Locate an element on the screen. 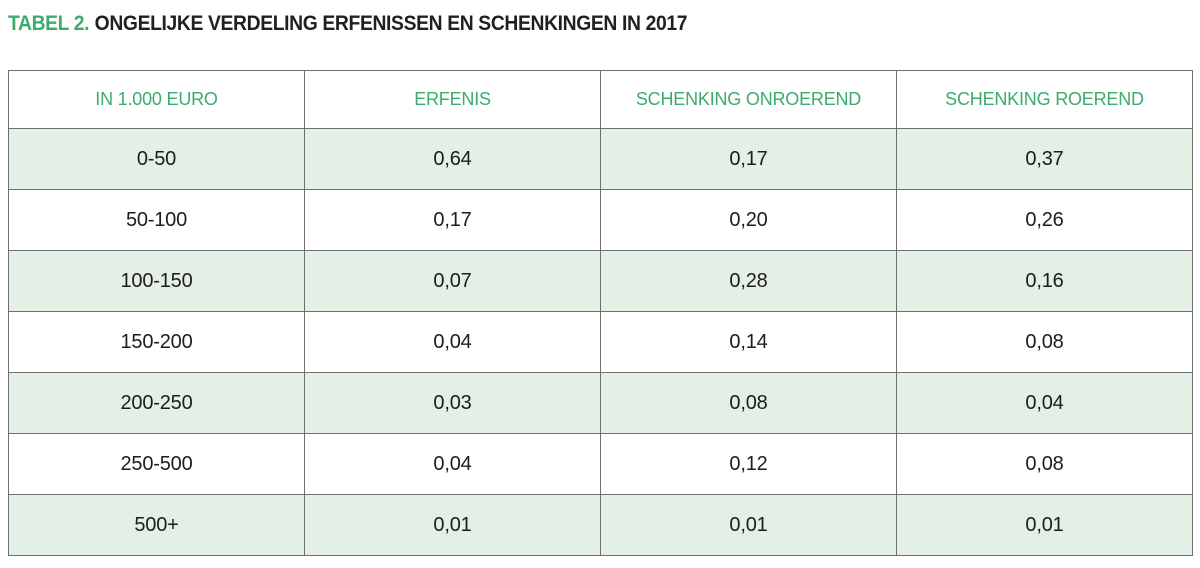 This screenshot has width=1200, height=568. table-row: 100-150 0,07 0,28 0,16 is located at coordinates (600, 281).